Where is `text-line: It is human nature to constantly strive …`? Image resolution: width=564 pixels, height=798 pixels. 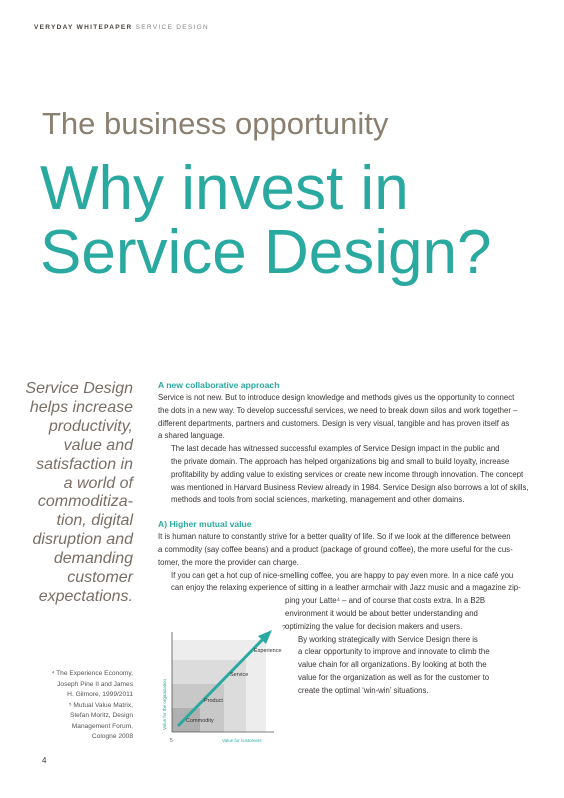 text-line: It is human nature to constantly strive … is located at coordinates (334, 537).